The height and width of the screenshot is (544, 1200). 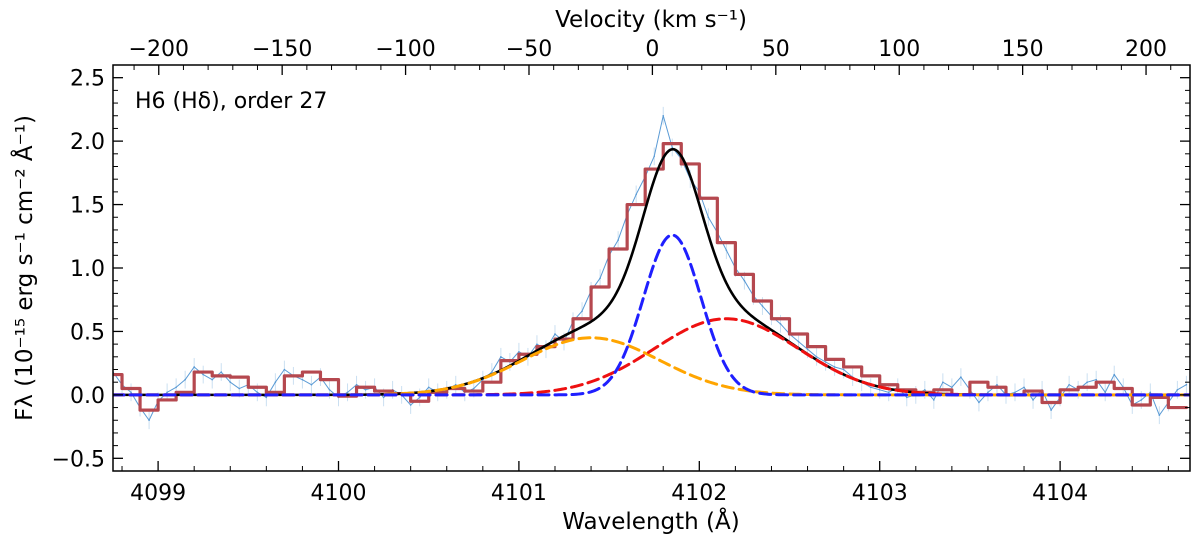 What do you see at coordinates (651, 366) in the screenshot?
I see `orange-component-curve` at bounding box center [651, 366].